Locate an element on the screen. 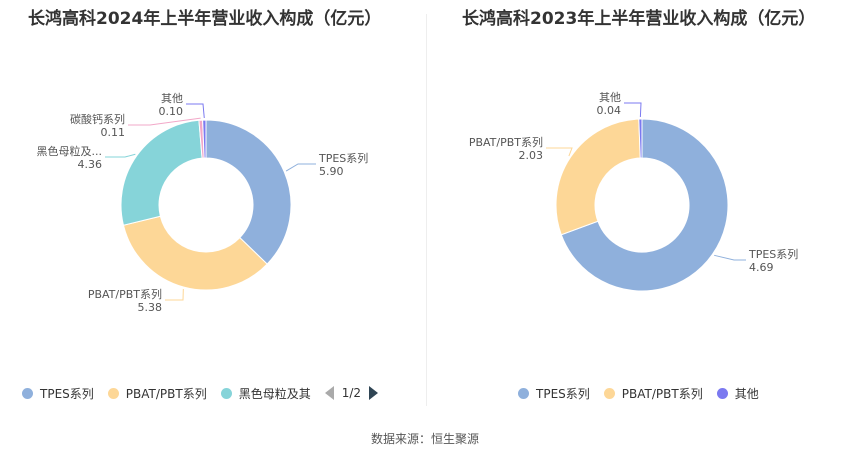  legend-label: 黑色母粒及其 is located at coordinates (274, 393).